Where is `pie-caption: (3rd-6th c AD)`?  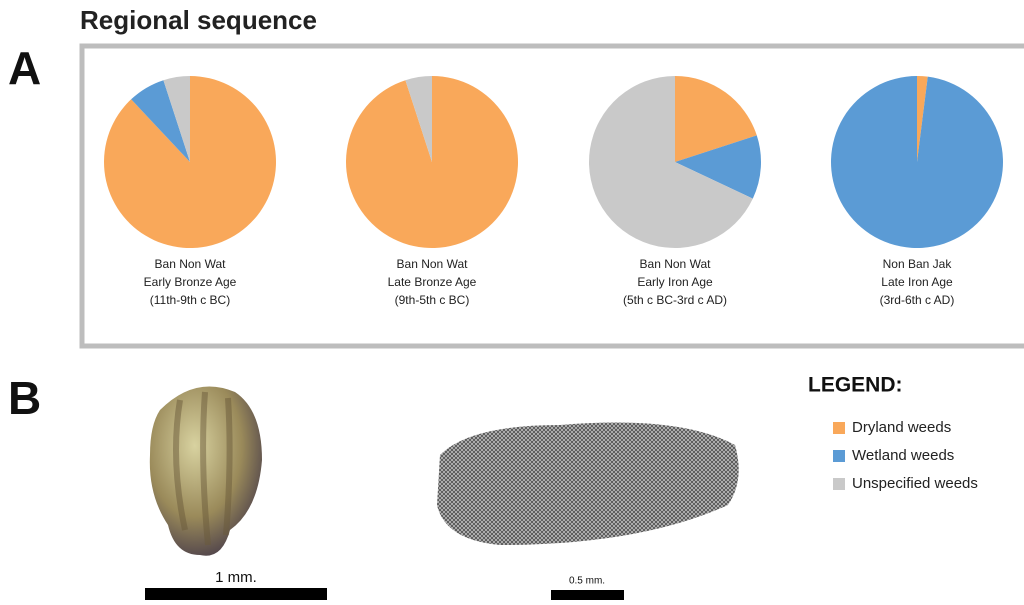
pie-caption: (3rd-6th c AD) is located at coordinates (917, 300).